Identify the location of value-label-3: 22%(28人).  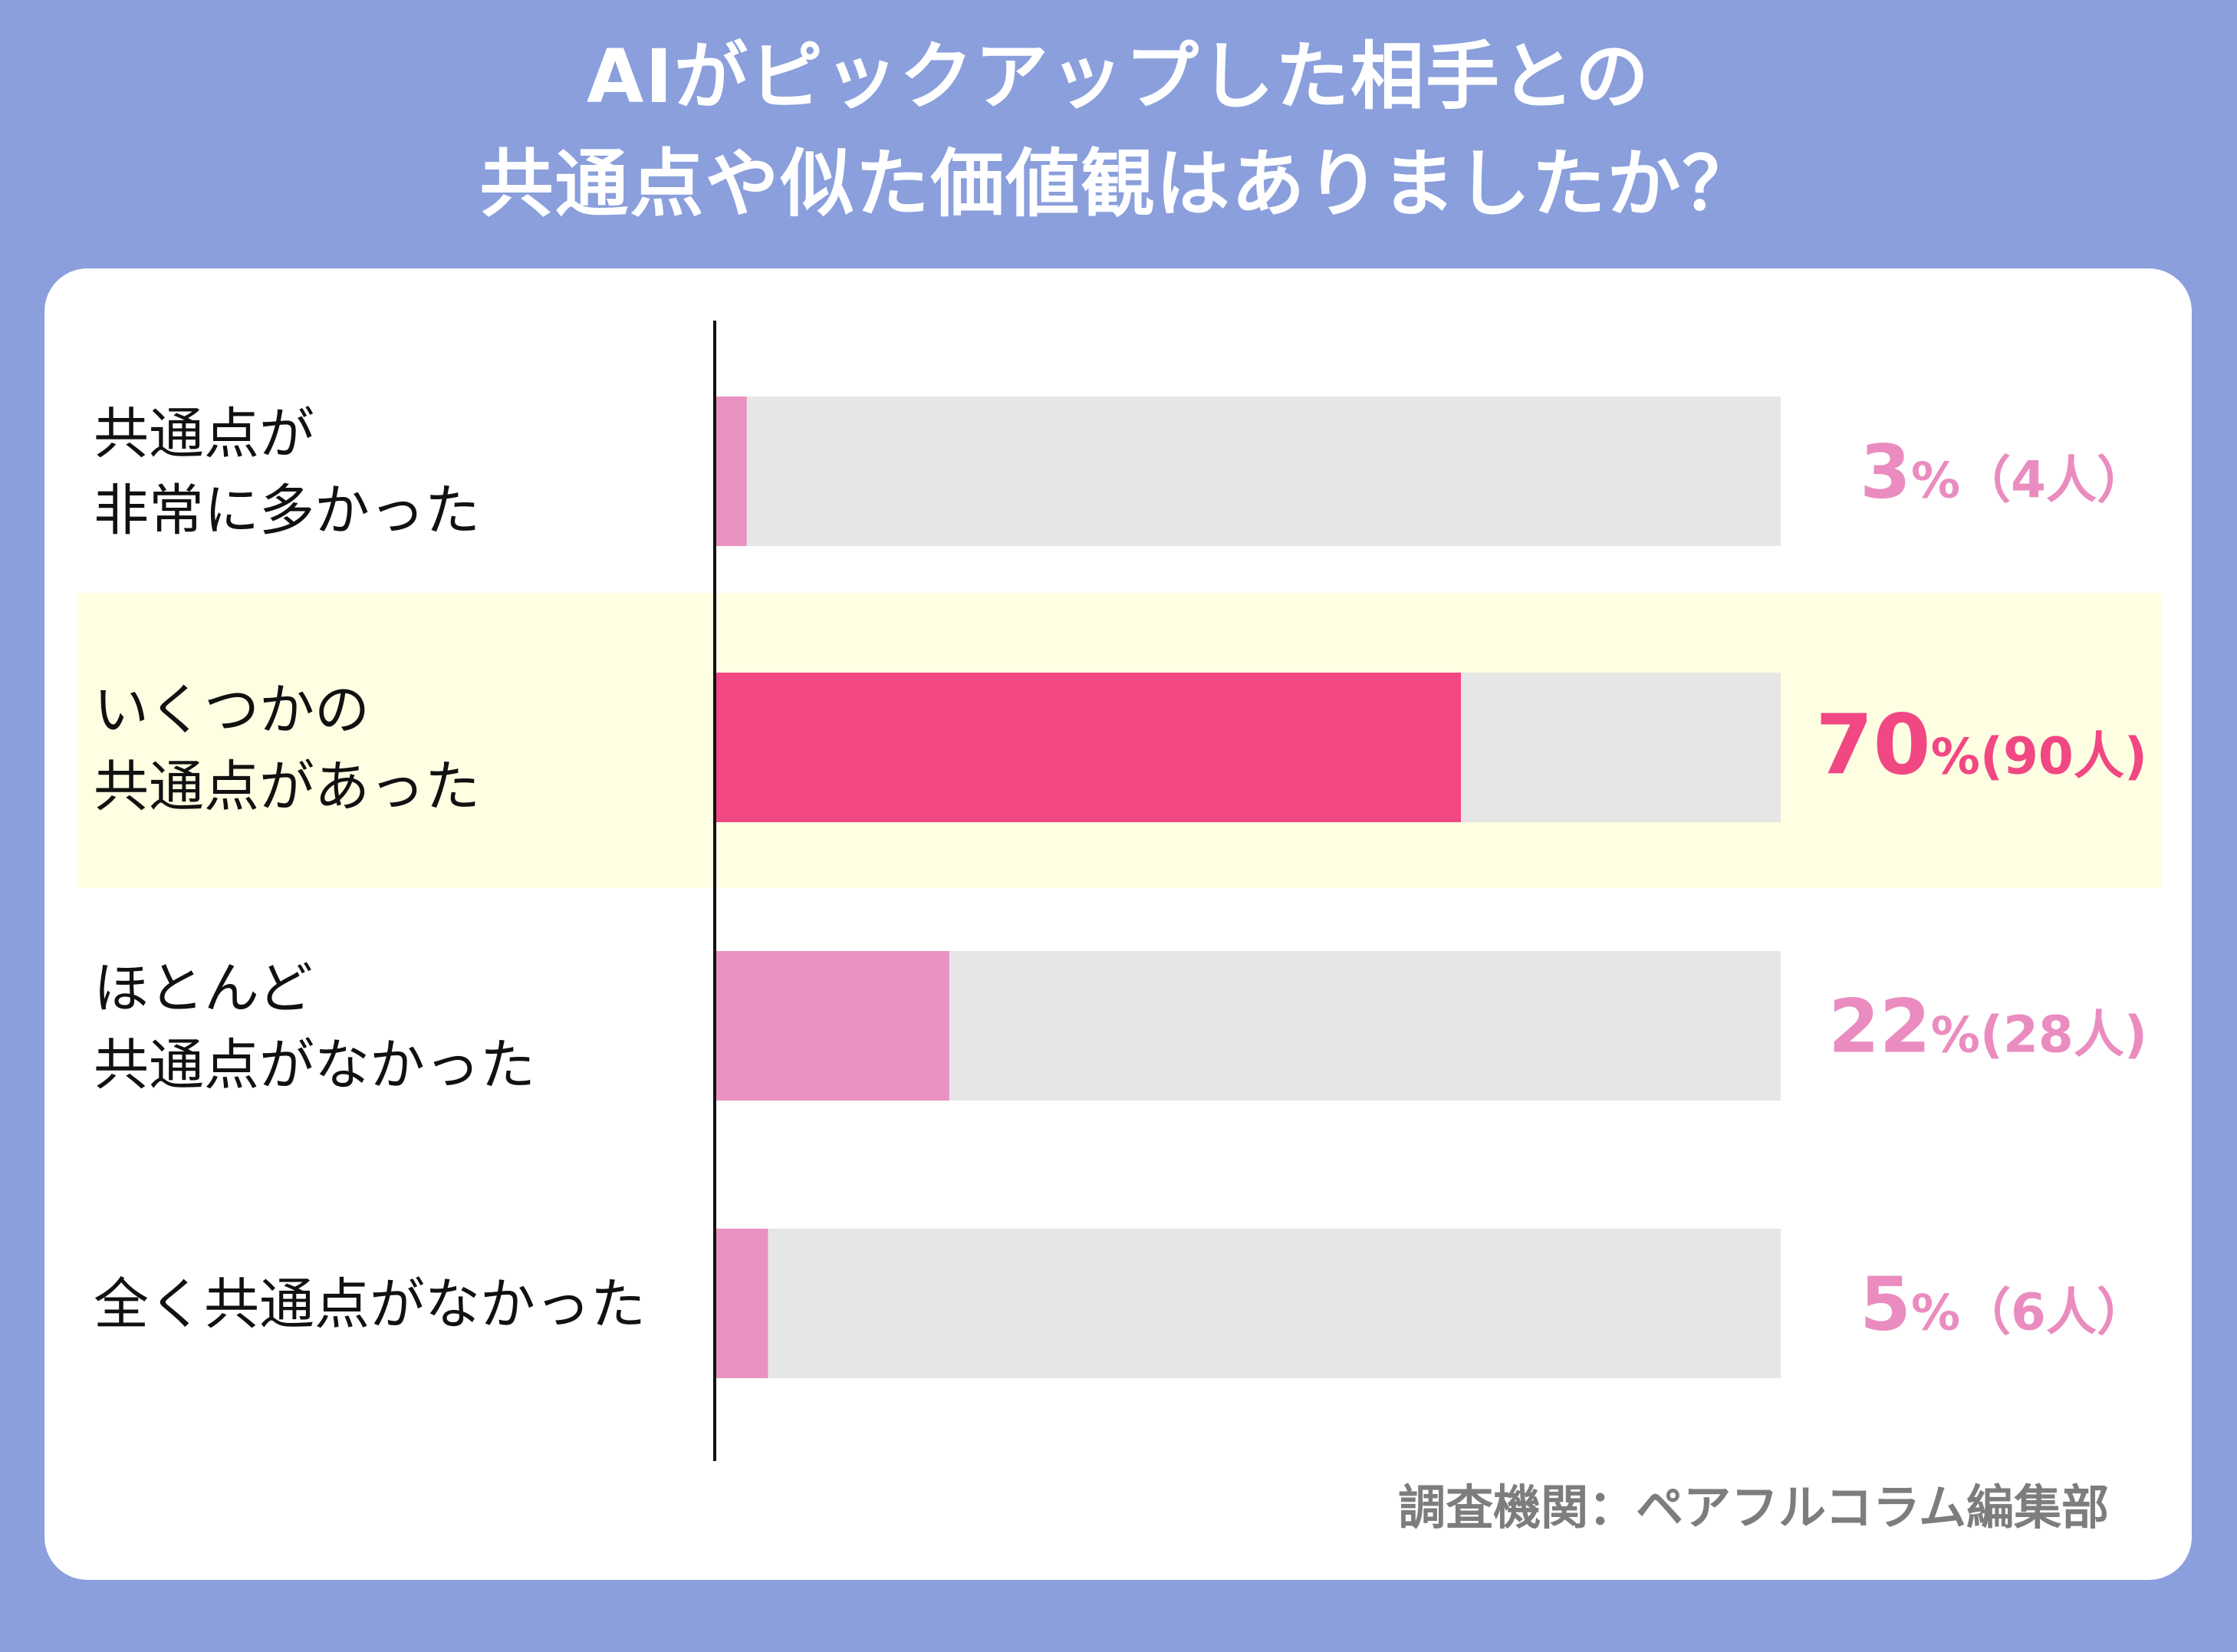
(1987, 1027).